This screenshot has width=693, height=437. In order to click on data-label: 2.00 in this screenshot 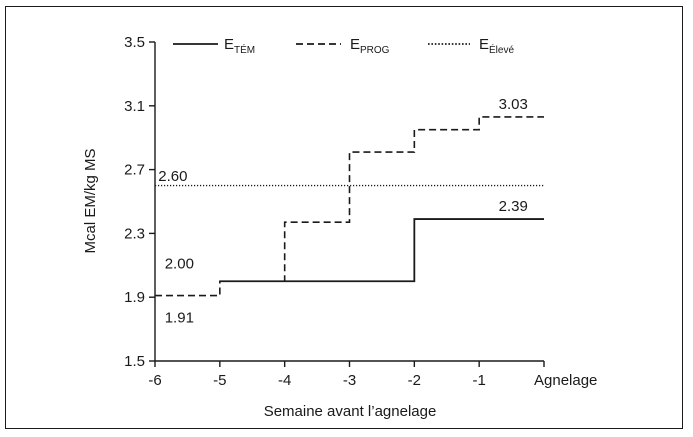, I will do `click(179, 263)`.